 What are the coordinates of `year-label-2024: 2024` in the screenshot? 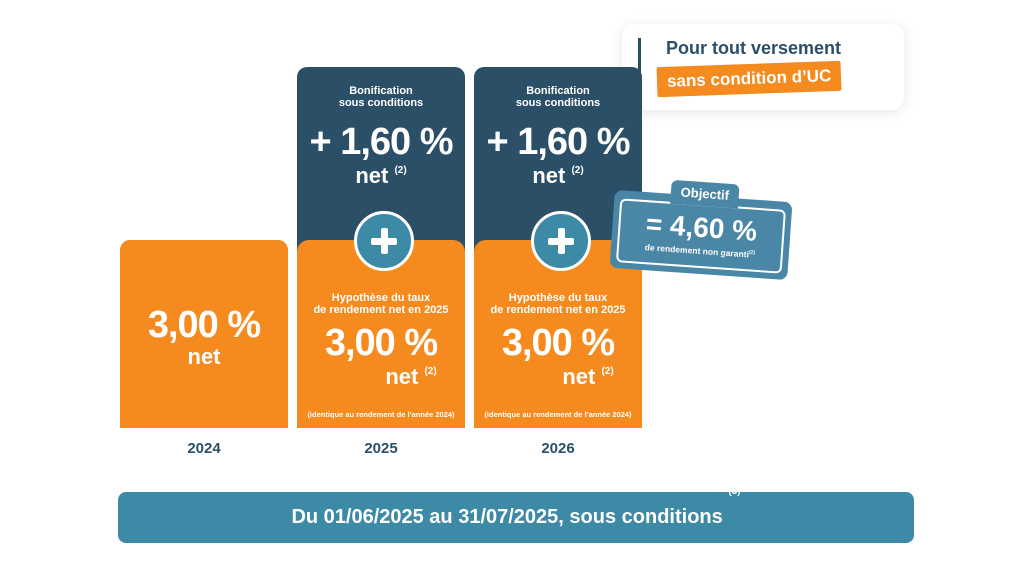 It's located at (204, 448).